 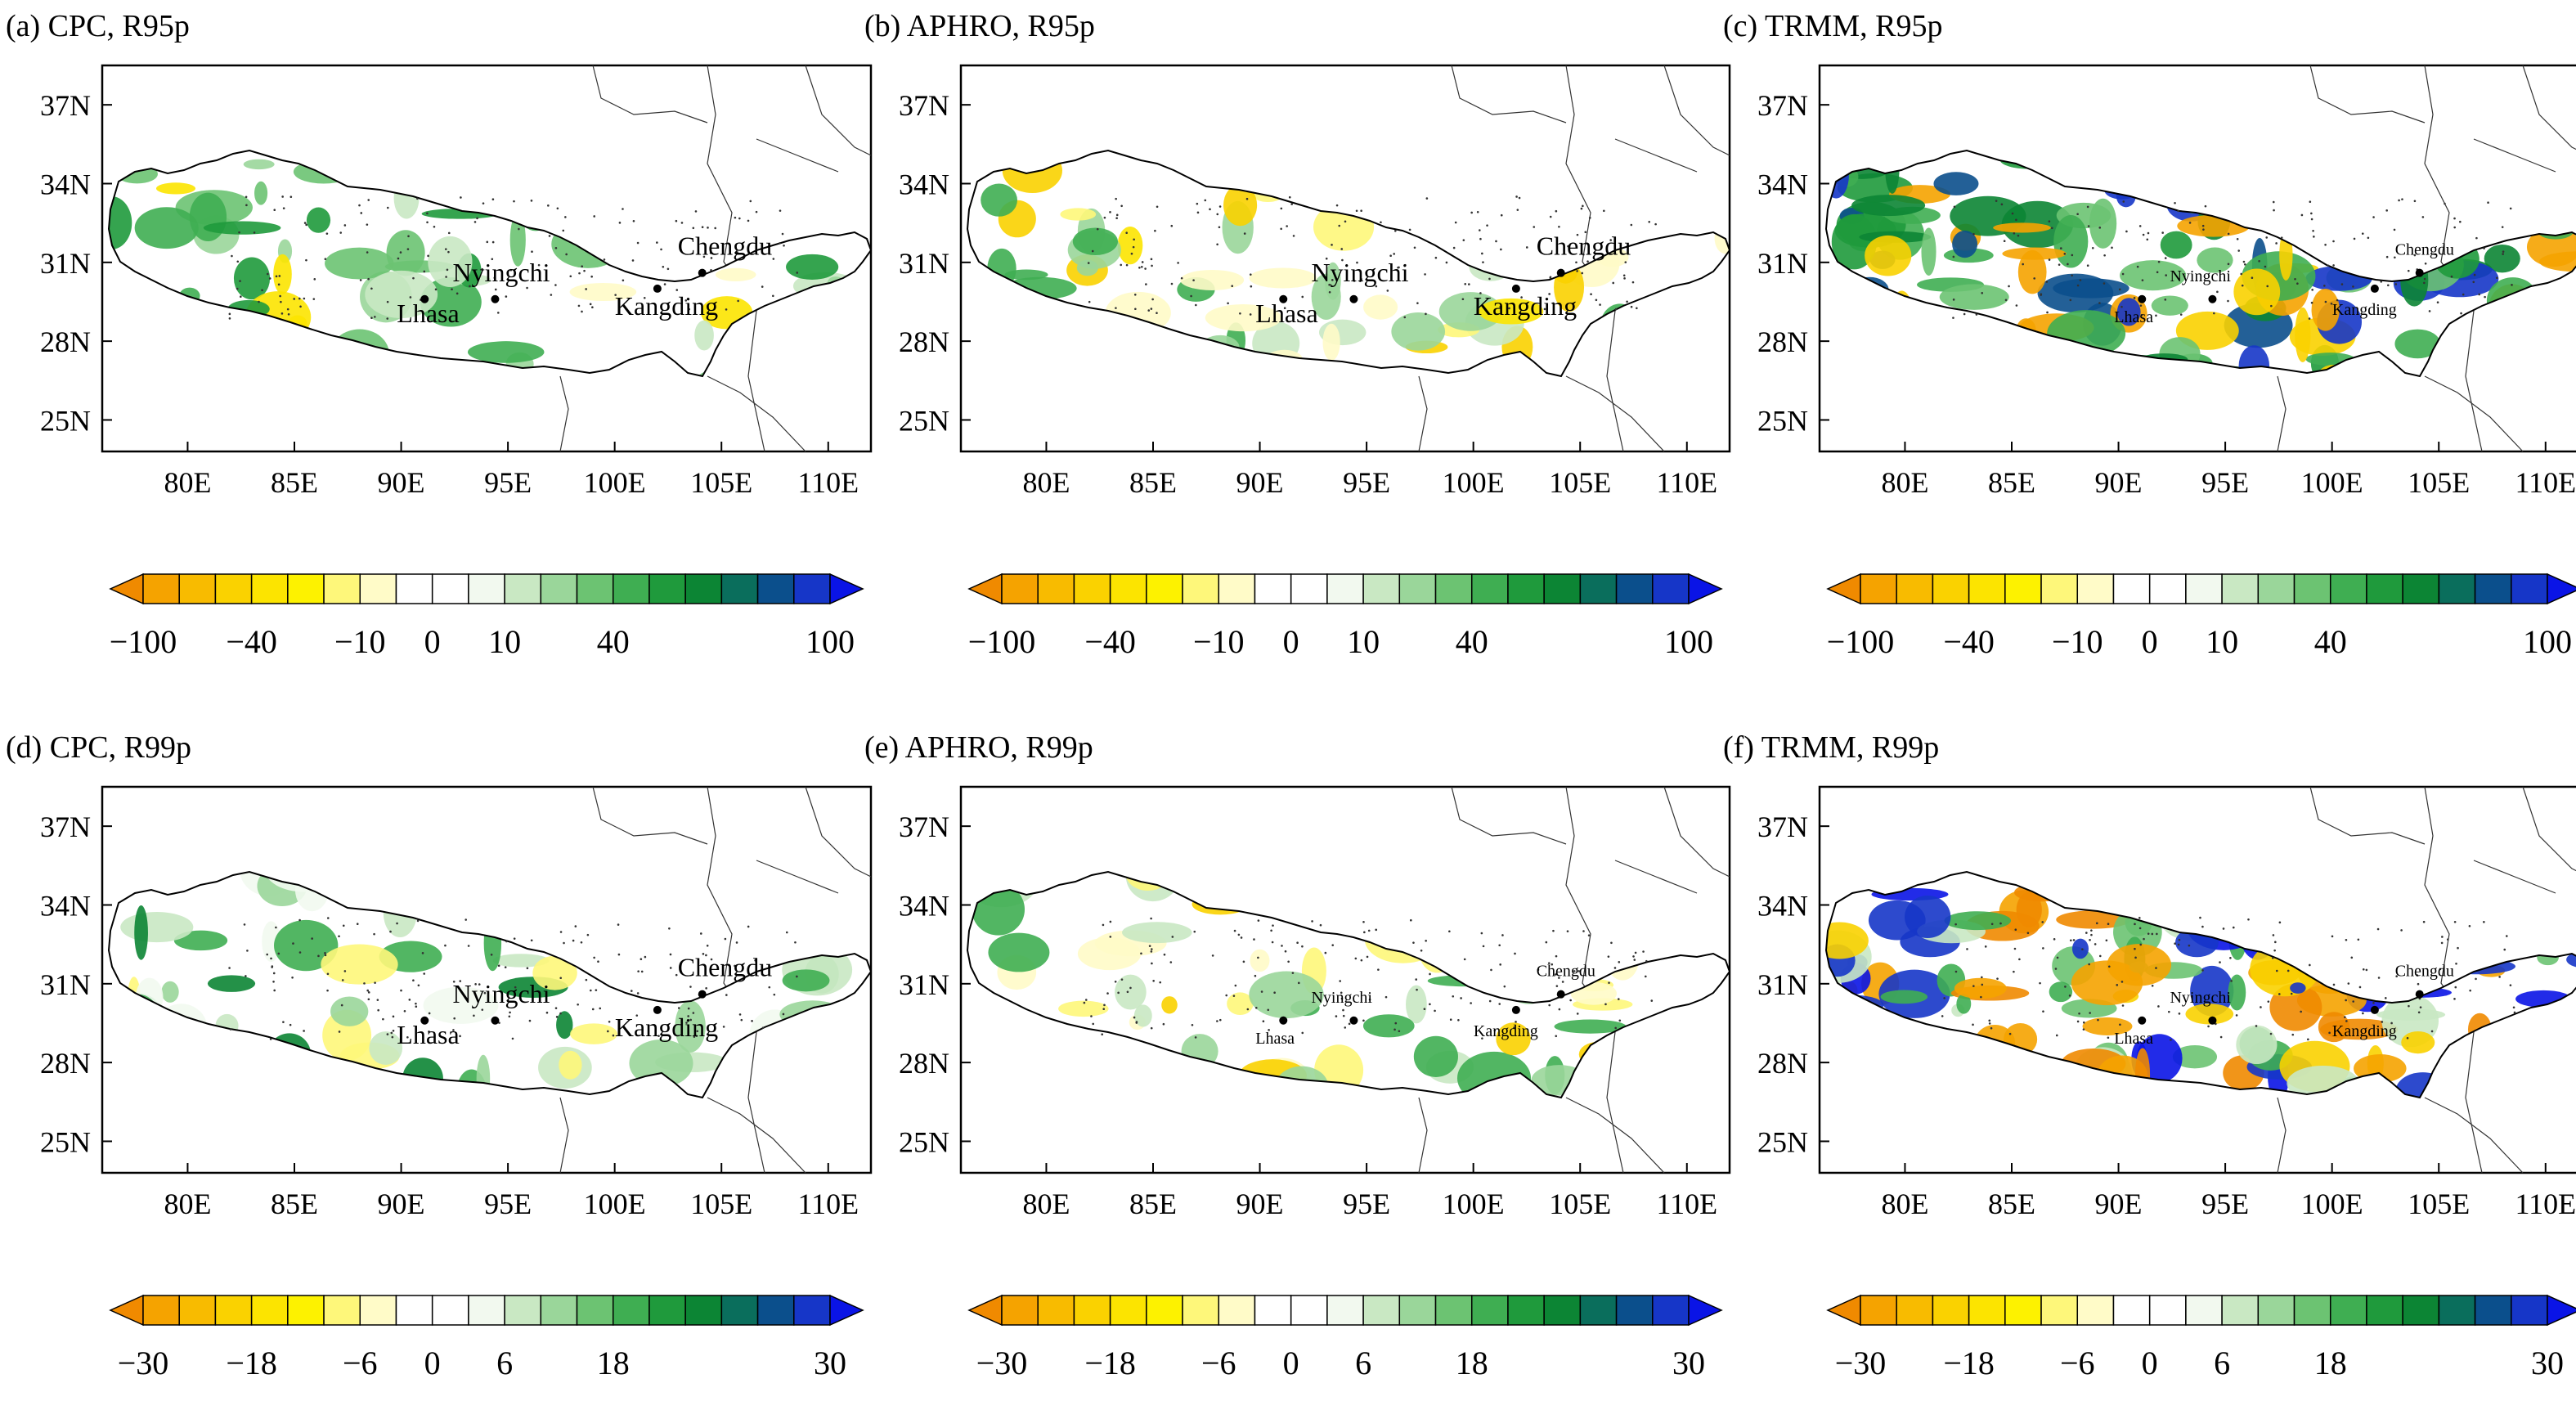 What do you see at coordinates (1364, 641) in the screenshot?
I see `colorbar-tick-label: 10` at bounding box center [1364, 641].